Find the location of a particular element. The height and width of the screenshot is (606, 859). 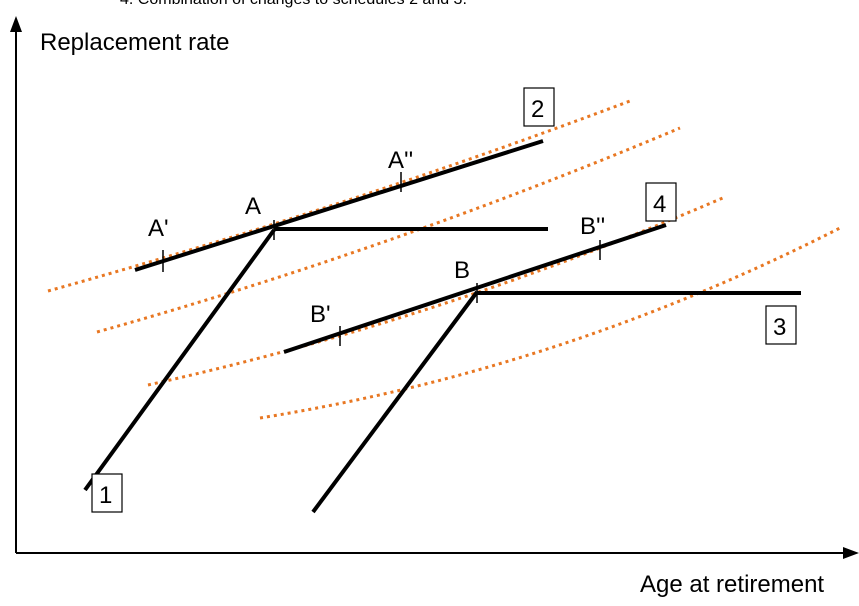

point-label: A'' is located at coordinates (400, 160).